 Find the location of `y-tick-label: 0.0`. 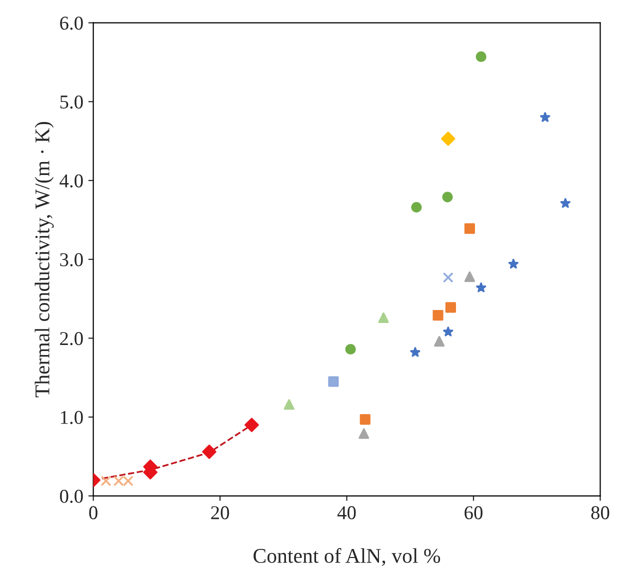

y-tick-label: 0.0 is located at coordinates (71, 496).